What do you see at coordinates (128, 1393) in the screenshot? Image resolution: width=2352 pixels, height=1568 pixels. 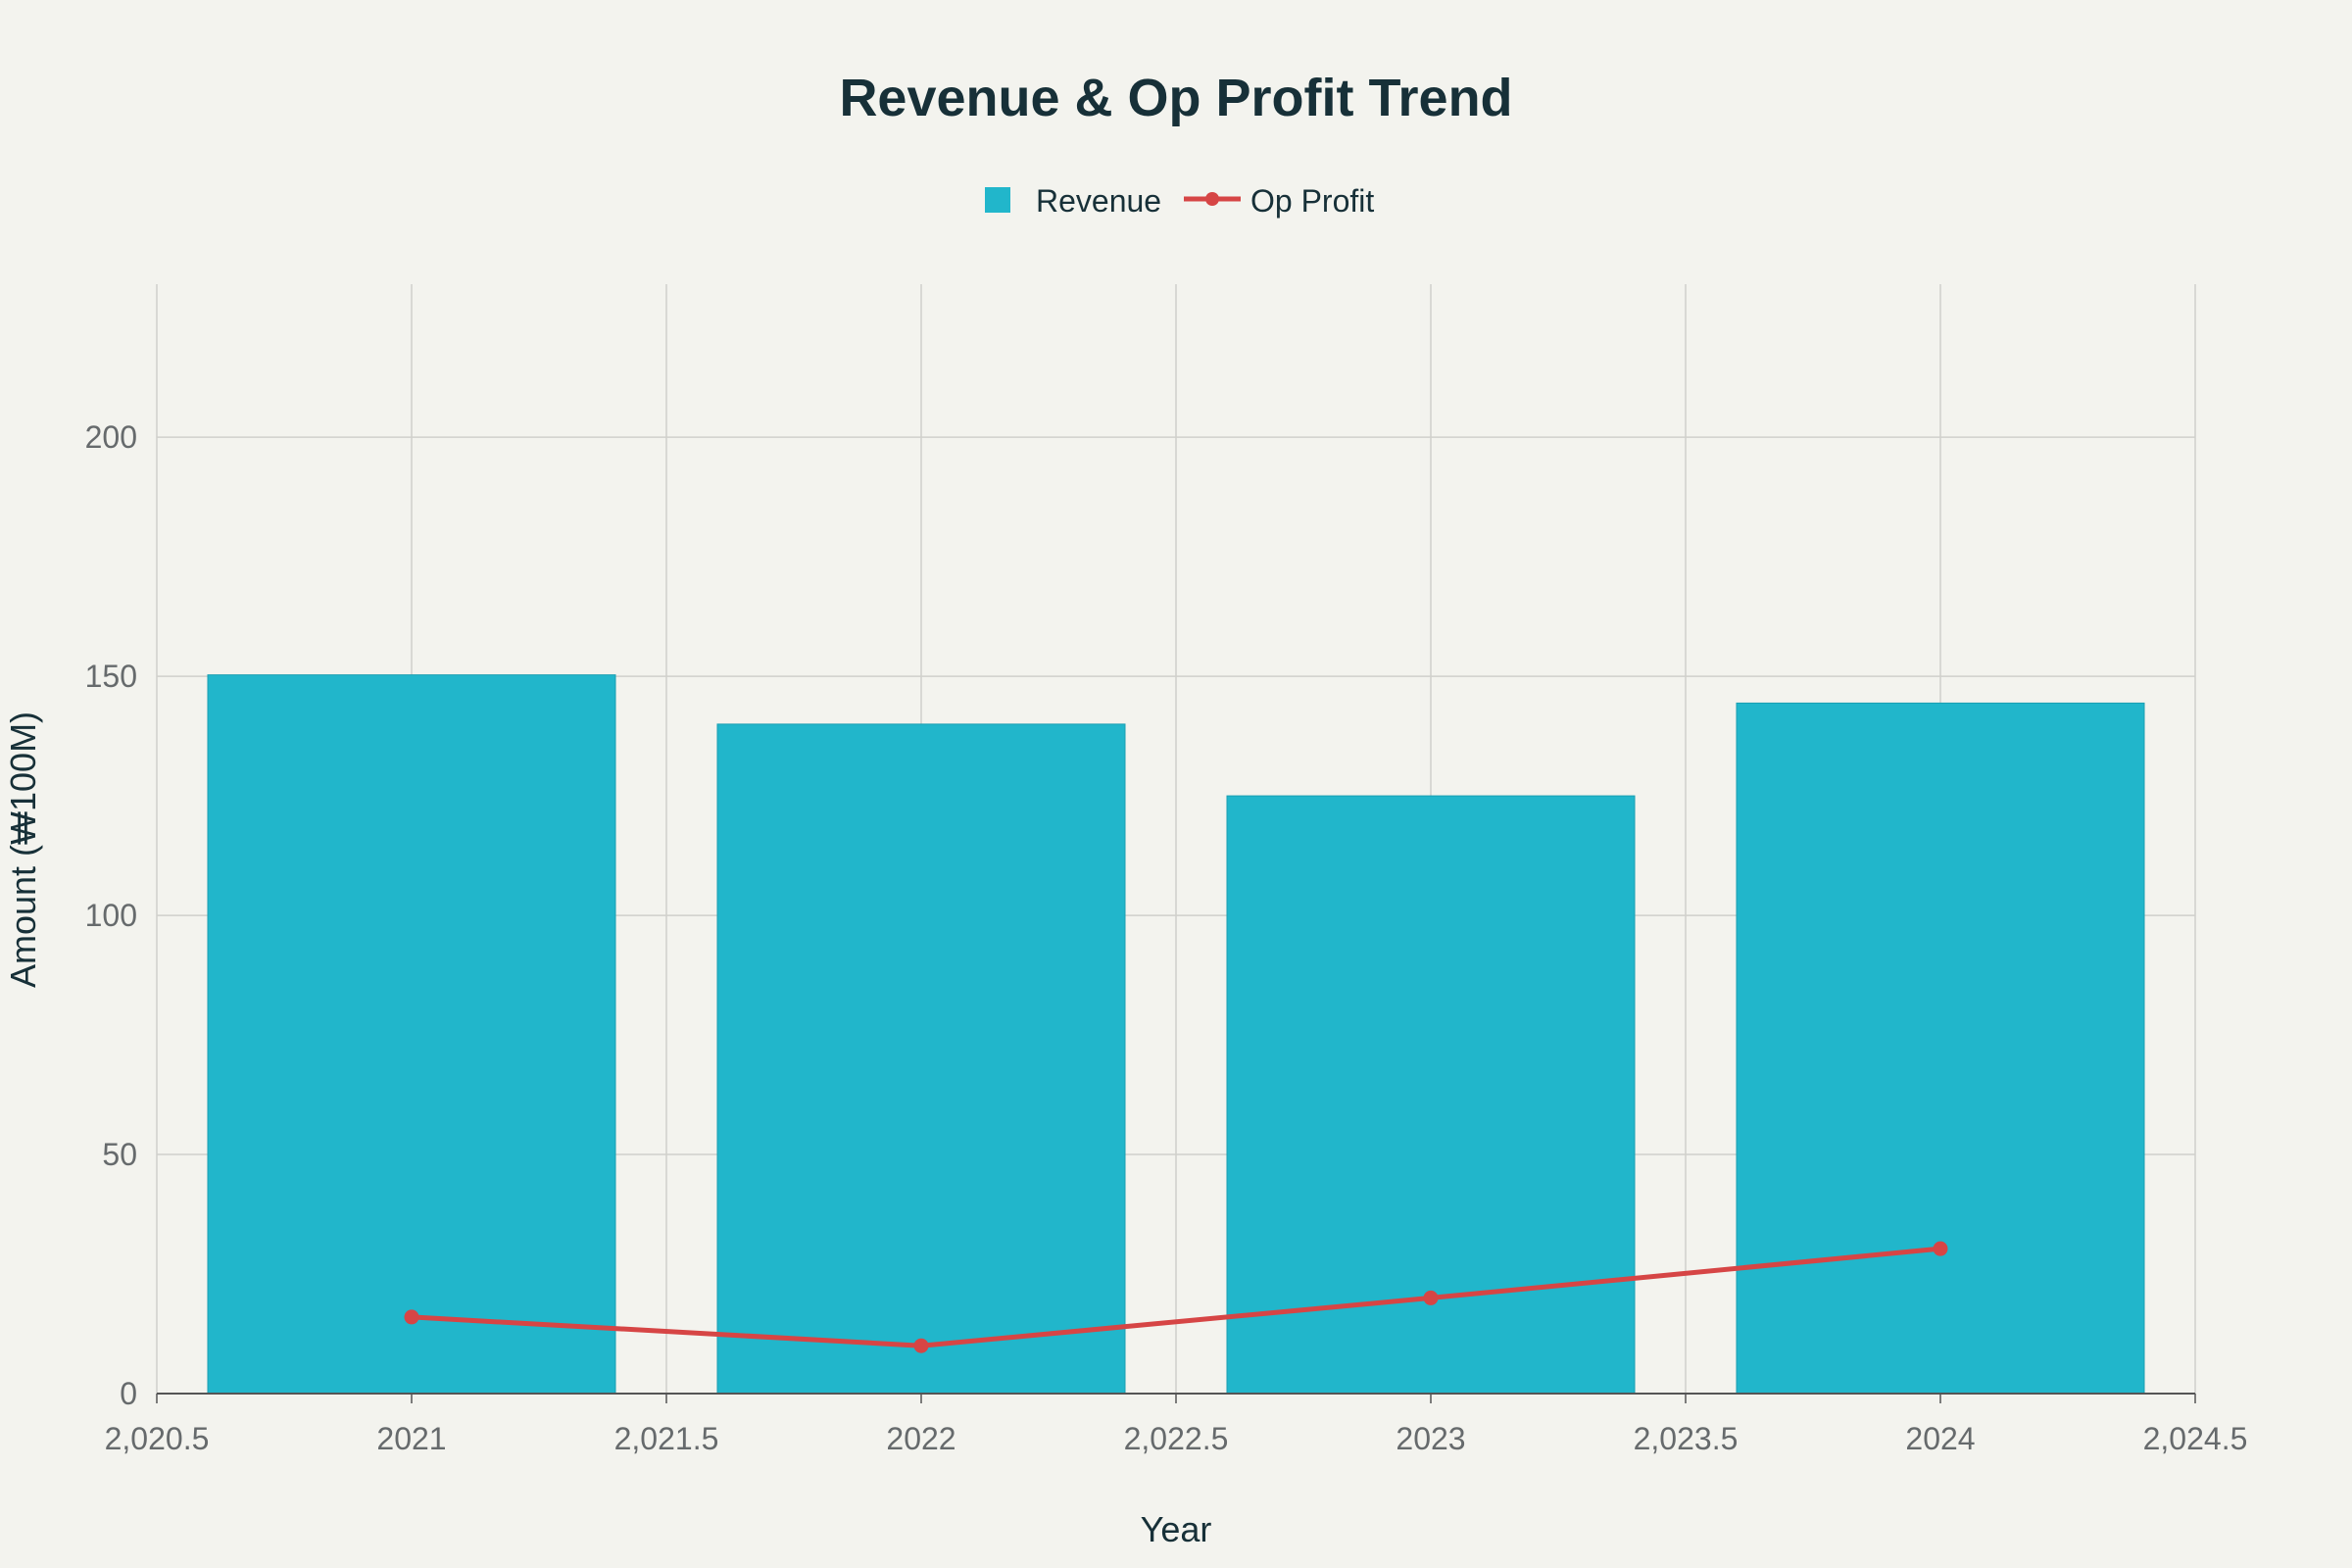 I see `y-tick-label: 0` at bounding box center [128, 1393].